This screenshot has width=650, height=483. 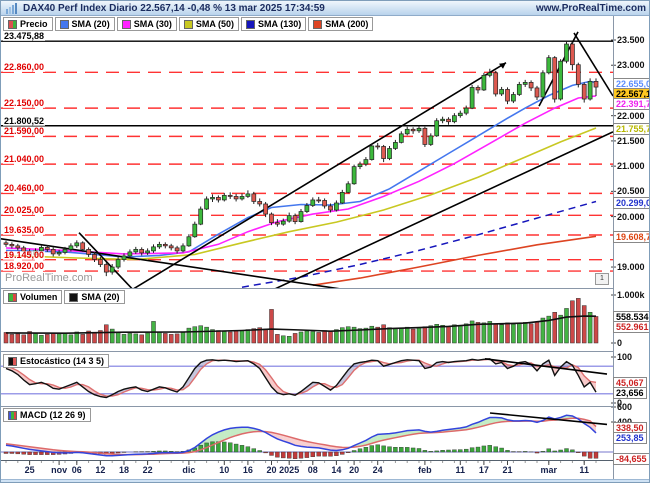 I want to click on price-level-label: 18.920,00, so click(x=24, y=266).